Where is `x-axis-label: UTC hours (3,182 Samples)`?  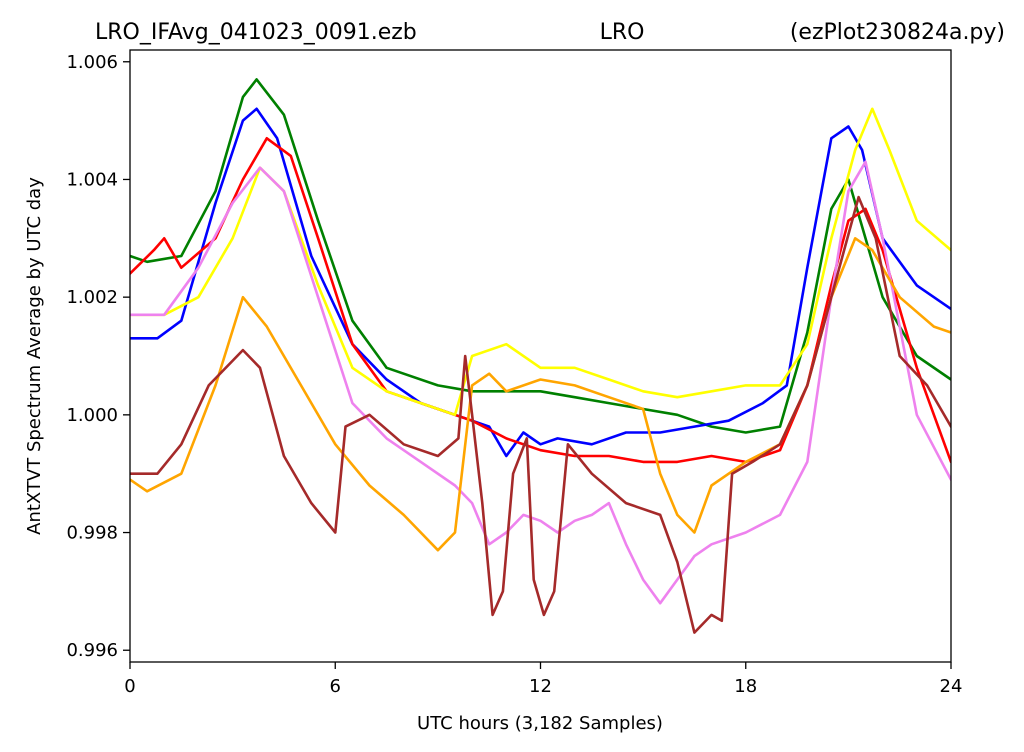
x-axis-label: UTC hours (3,182 Samples) is located at coordinates (540, 723).